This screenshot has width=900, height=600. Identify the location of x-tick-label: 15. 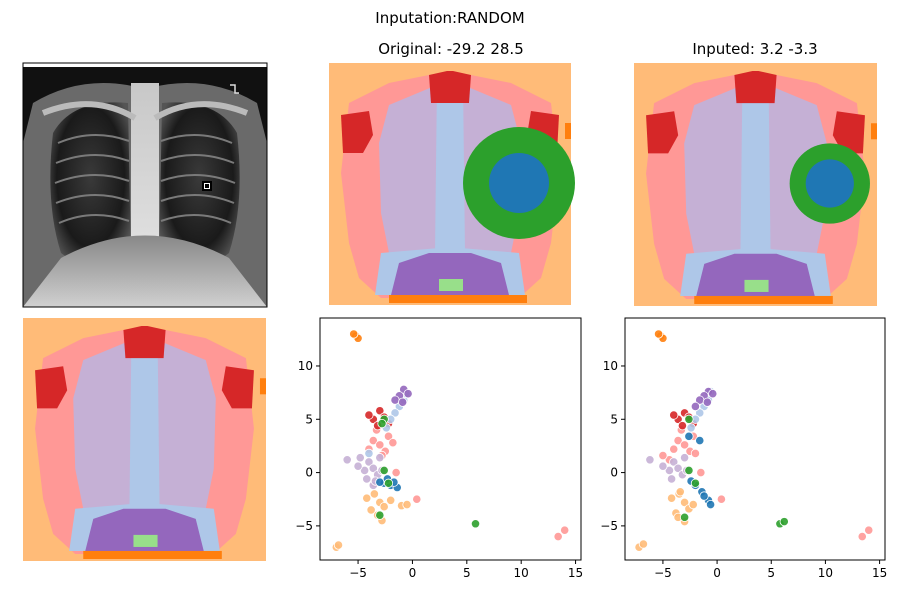
(575, 573).